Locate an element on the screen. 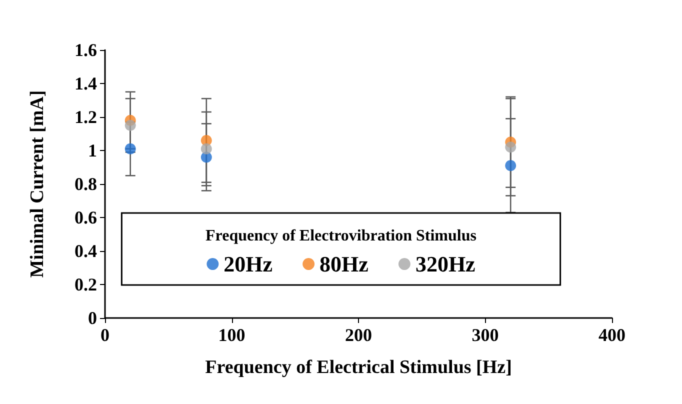 This screenshot has width=682, height=404. legend-title: Frequency of Electrovibration Stimulus is located at coordinates (341, 236).